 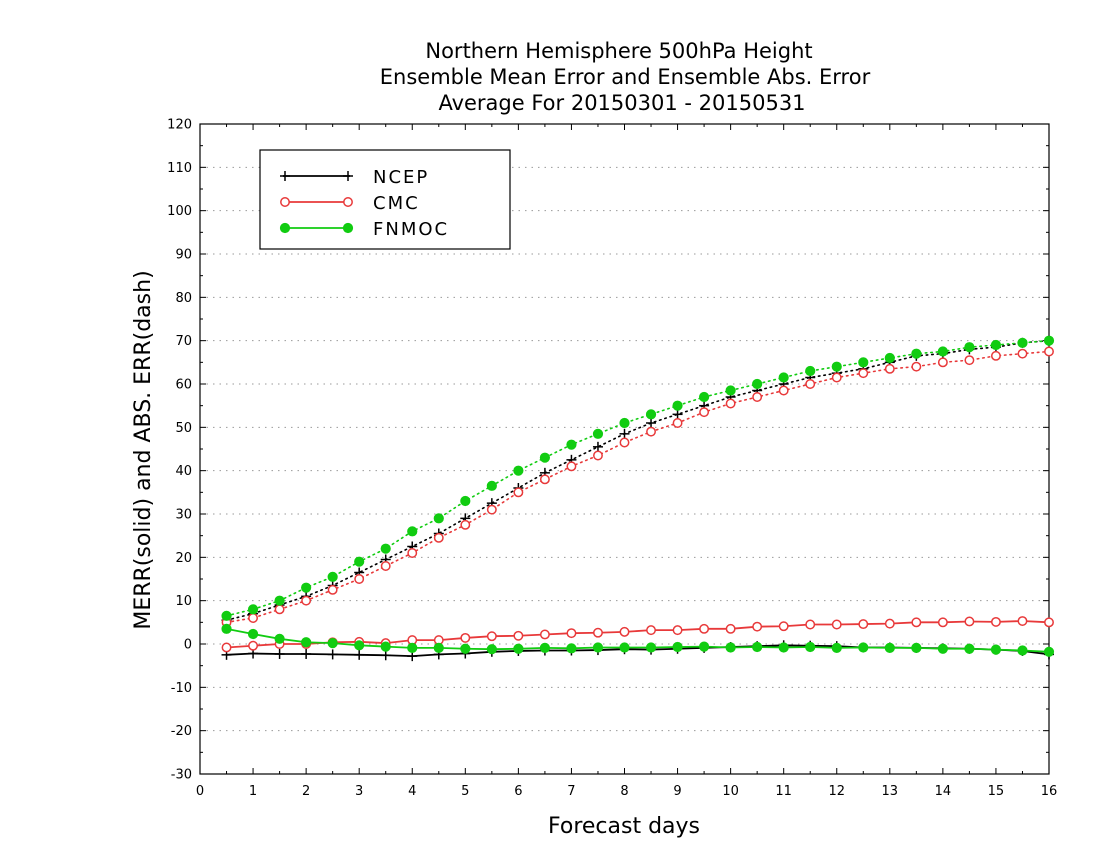 I want to click on x-tick-label: 15, so click(x=996, y=791).